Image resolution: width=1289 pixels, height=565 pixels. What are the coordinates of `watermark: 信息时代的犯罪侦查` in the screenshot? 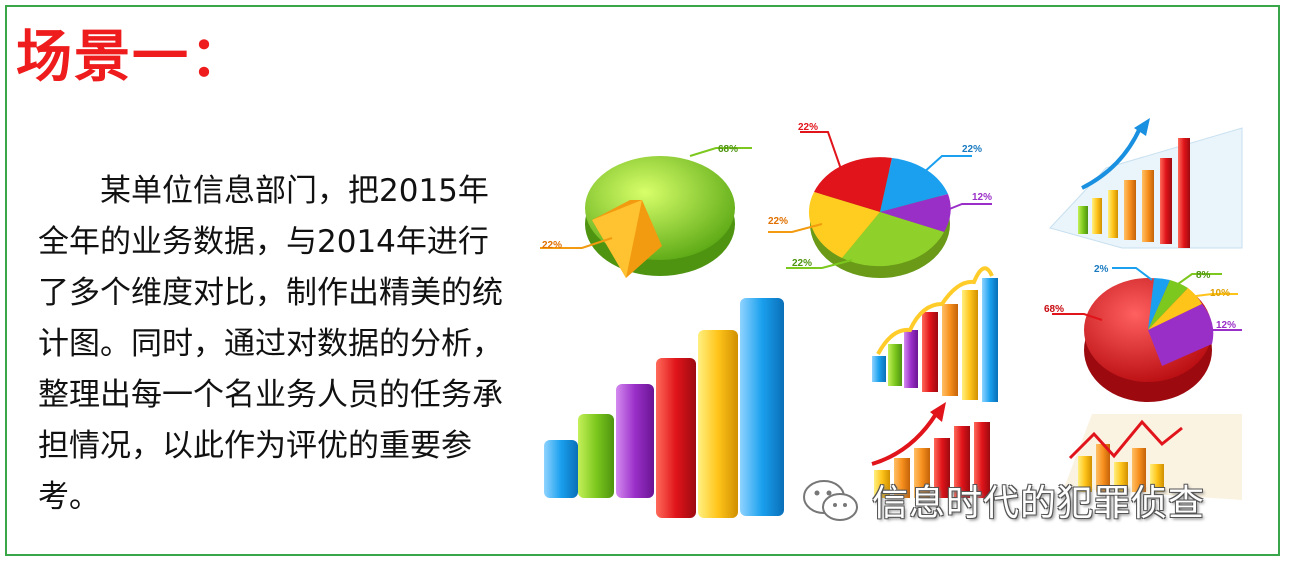 It's located at (1002, 500).